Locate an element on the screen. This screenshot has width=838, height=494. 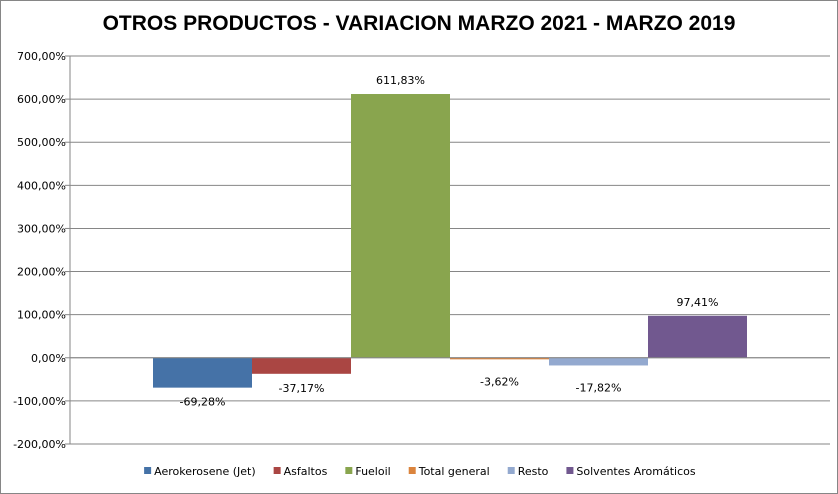
data-label: -37,17% is located at coordinates (302, 388).